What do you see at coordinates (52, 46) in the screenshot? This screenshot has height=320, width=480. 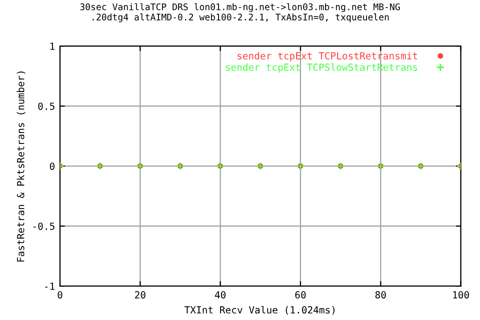 I see `y-tick-label: 1` at bounding box center [52, 46].